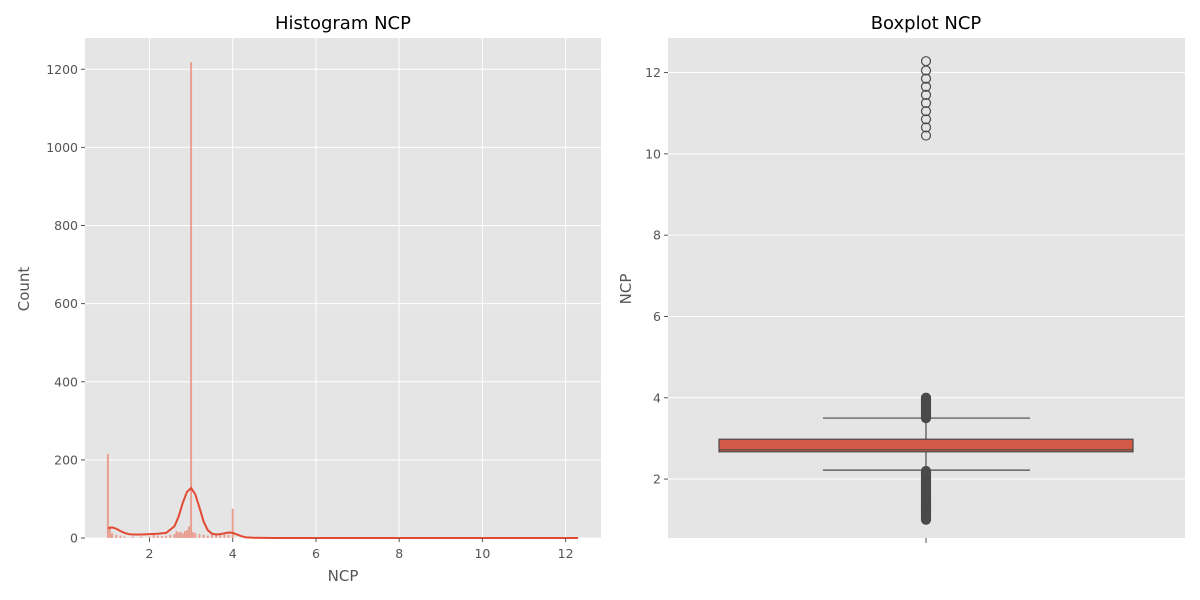  What do you see at coordinates (653, 72) in the screenshot?
I see `boxplot-y-tick-label: 12` at bounding box center [653, 72].